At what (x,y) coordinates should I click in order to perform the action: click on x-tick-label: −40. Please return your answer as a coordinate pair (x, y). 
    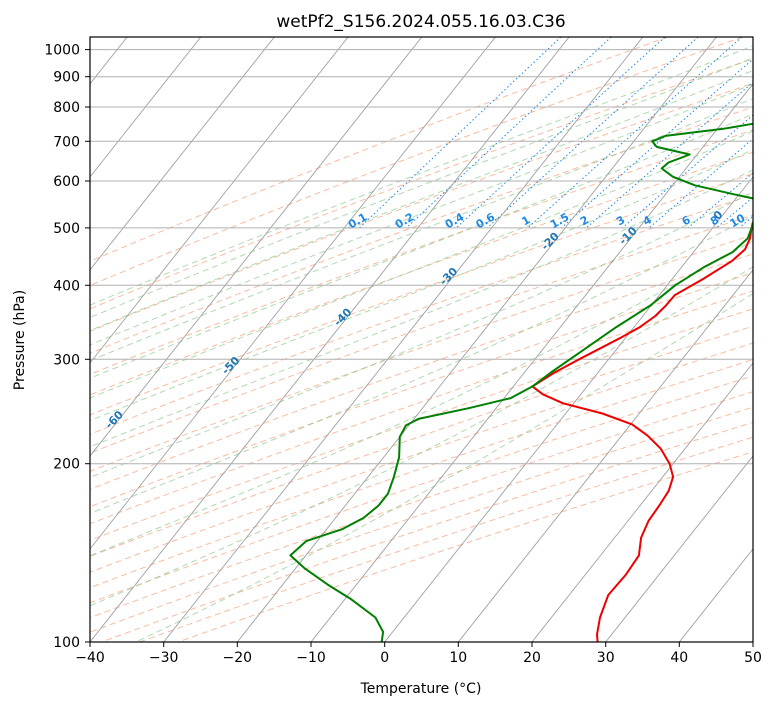
    Looking at the image, I should click on (90, 658).